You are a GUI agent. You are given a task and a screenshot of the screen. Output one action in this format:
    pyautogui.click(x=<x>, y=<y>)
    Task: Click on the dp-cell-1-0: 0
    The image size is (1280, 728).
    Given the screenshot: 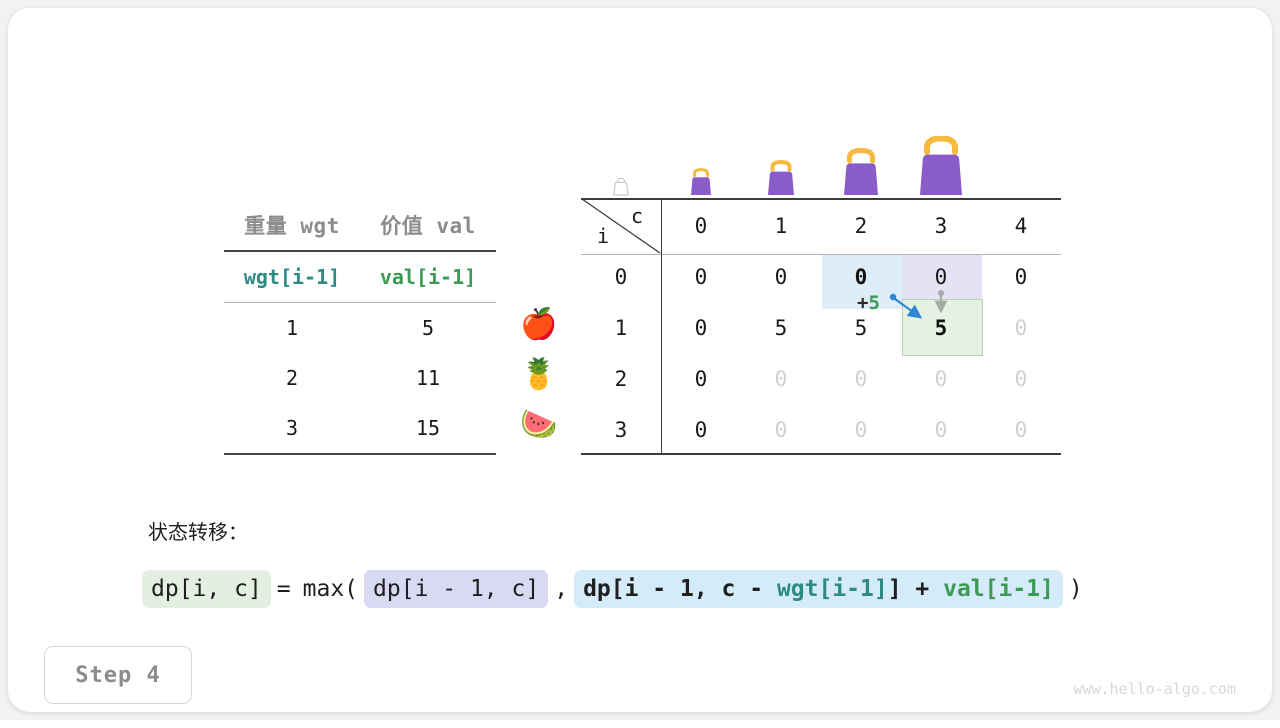 What is the action you would take?
    pyautogui.click(x=701, y=328)
    